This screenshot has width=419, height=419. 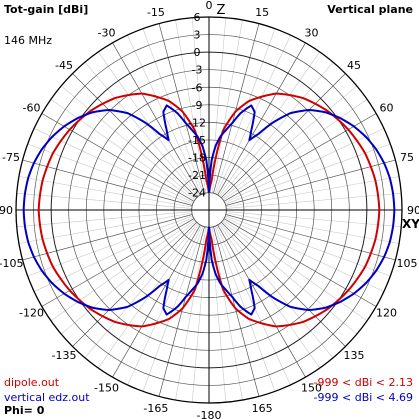 What do you see at coordinates (387, 108) in the screenshot?
I see `angle-label: 60` at bounding box center [387, 108].